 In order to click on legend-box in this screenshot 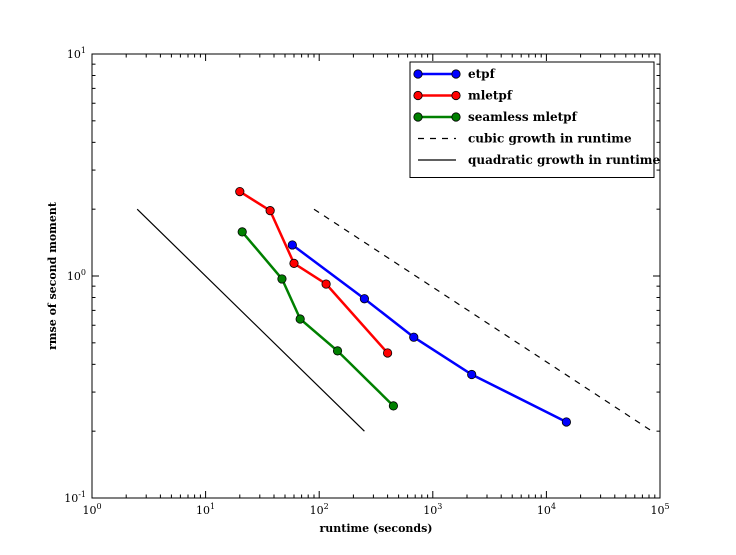, I will do `click(532, 119)`.